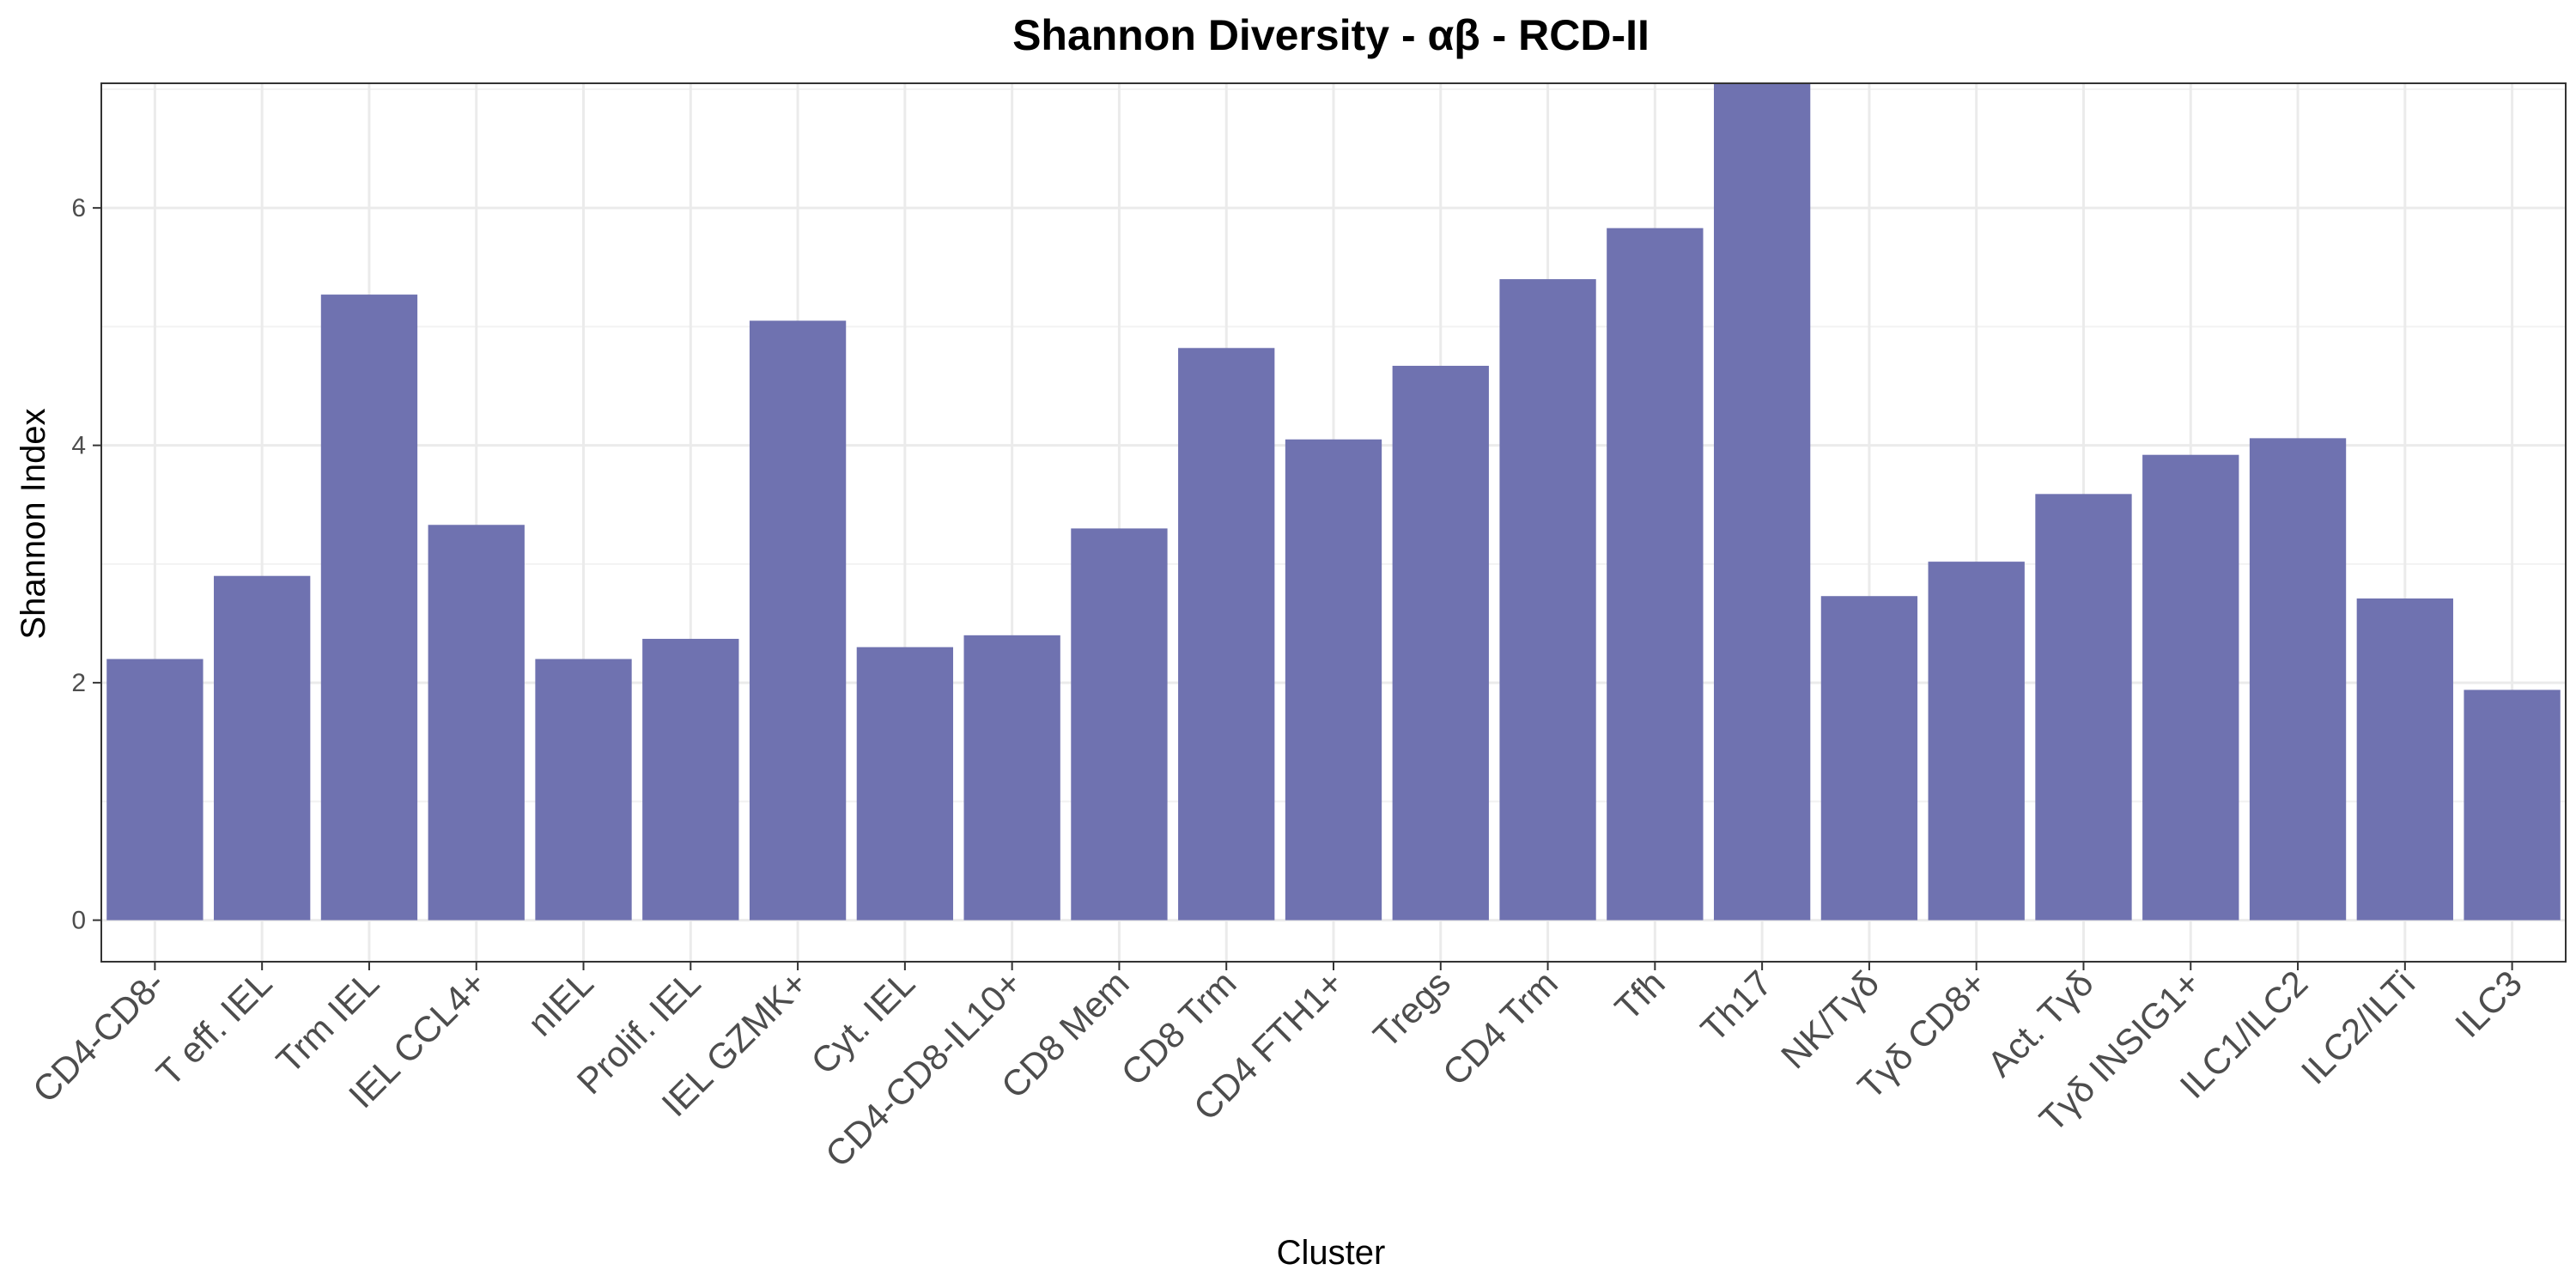 The width and height of the screenshot is (2576, 1288). I want to click on y-tick-label: 2, so click(78, 683).